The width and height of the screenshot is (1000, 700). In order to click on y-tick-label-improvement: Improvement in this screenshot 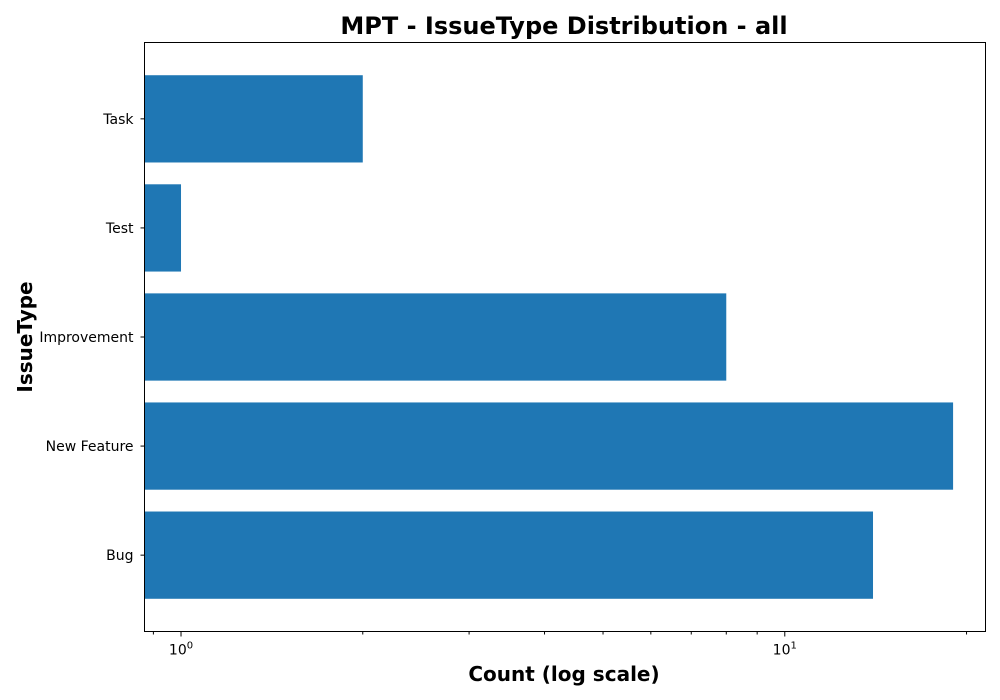, I will do `click(86, 338)`.